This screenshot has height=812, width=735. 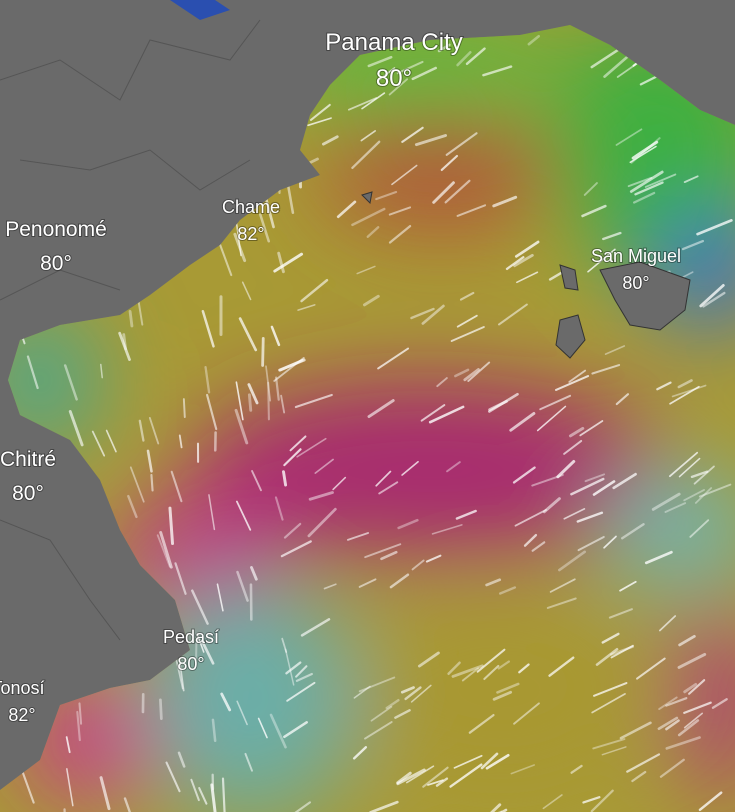 What do you see at coordinates (28, 459) in the screenshot?
I see `place-name: Chitré` at bounding box center [28, 459].